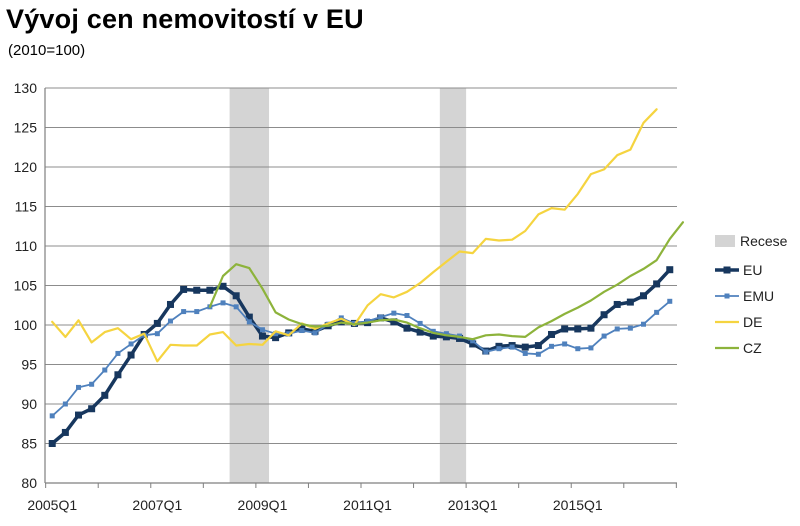 The image size is (800, 526). What do you see at coordinates (185, 19) in the screenshot?
I see `chart-title: Vývoj cen nemovitostí v EU` at bounding box center [185, 19].